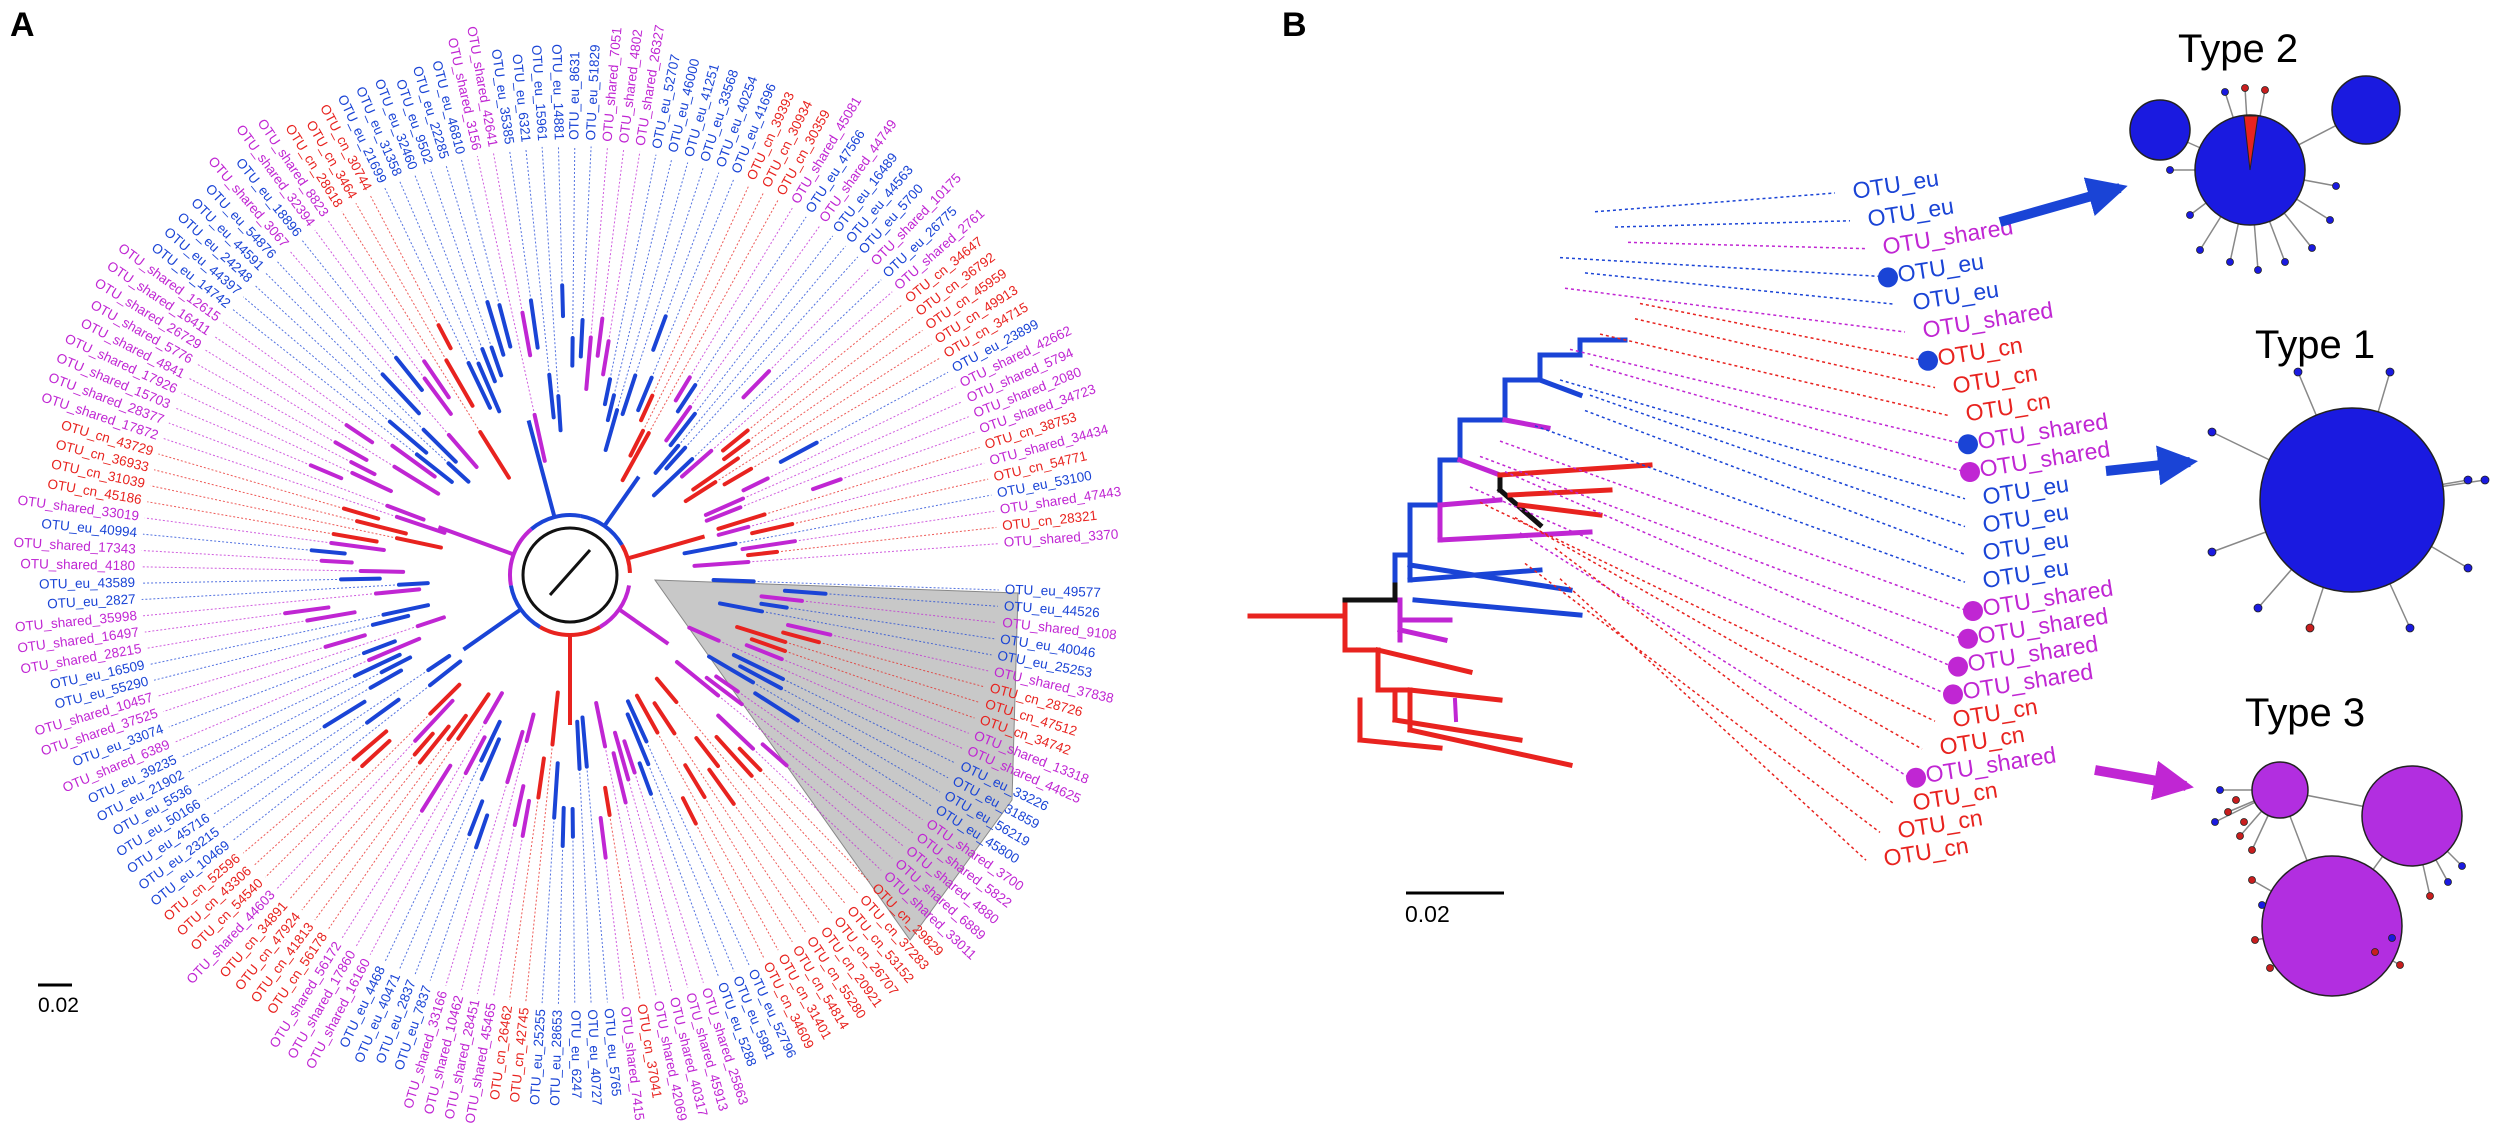 This screenshot has width=2500, height=1146. I want to click on ring-label: OTU_eu_44526, so click(1051, 609).